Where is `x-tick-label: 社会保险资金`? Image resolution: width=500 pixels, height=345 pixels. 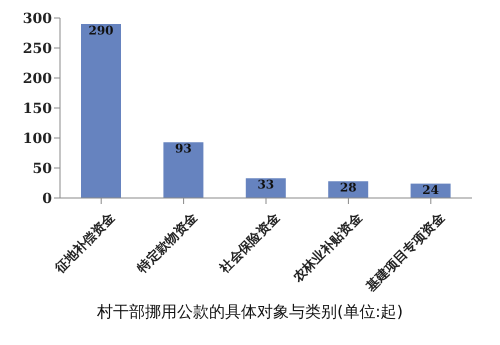
x-tick-label: 社会保险资金 is located at coordinates (250, 243).